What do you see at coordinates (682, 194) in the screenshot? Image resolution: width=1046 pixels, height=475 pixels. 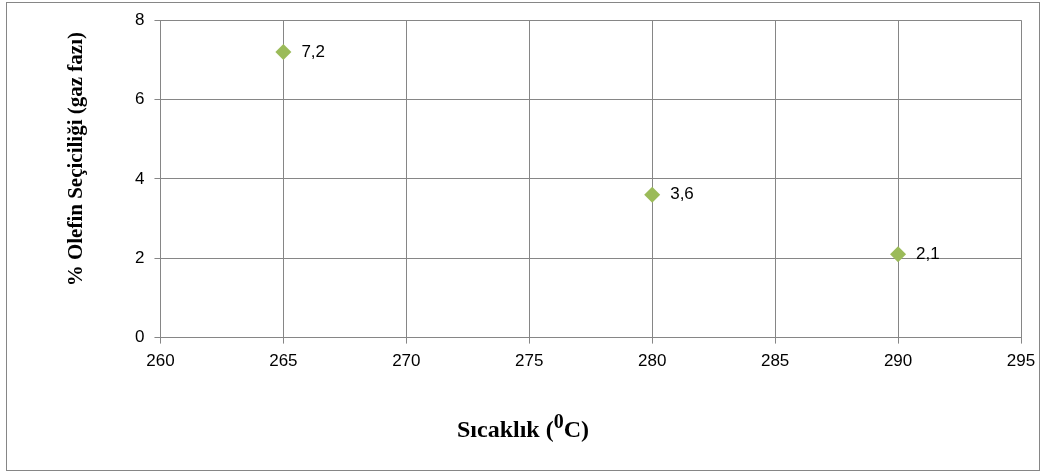 I see `data-label: 3,6` at bounding box center [682, 194].